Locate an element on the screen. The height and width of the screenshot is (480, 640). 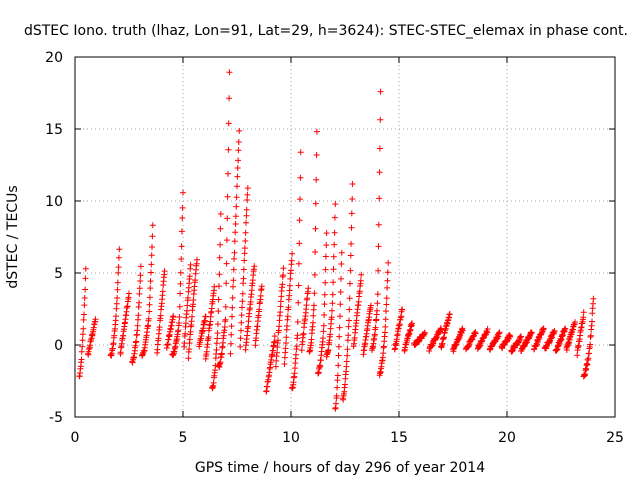
y-tick-label: 10 is located at coordinates (54, 202).